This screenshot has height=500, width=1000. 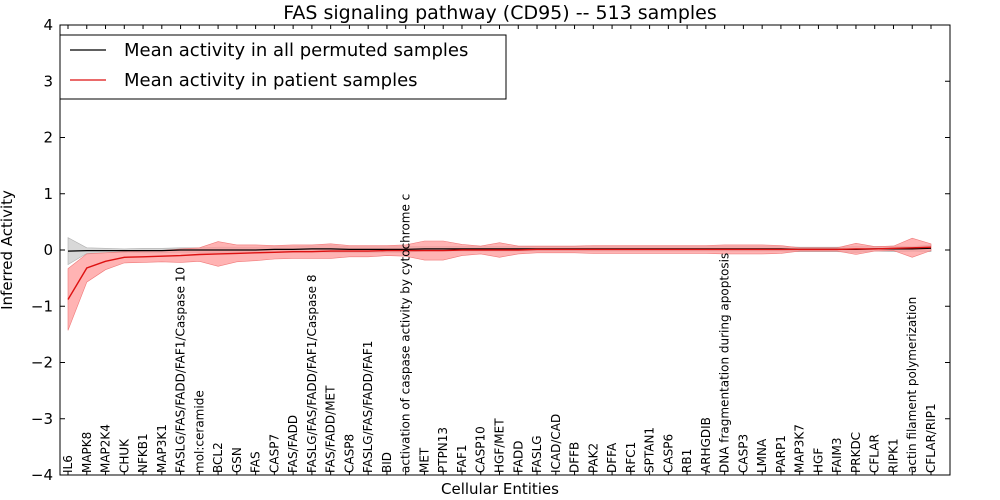 I want to click on x-tick-label: FASLG/FAS/FADD/FAF1/Caspase 10, so click(x=181, y=370).